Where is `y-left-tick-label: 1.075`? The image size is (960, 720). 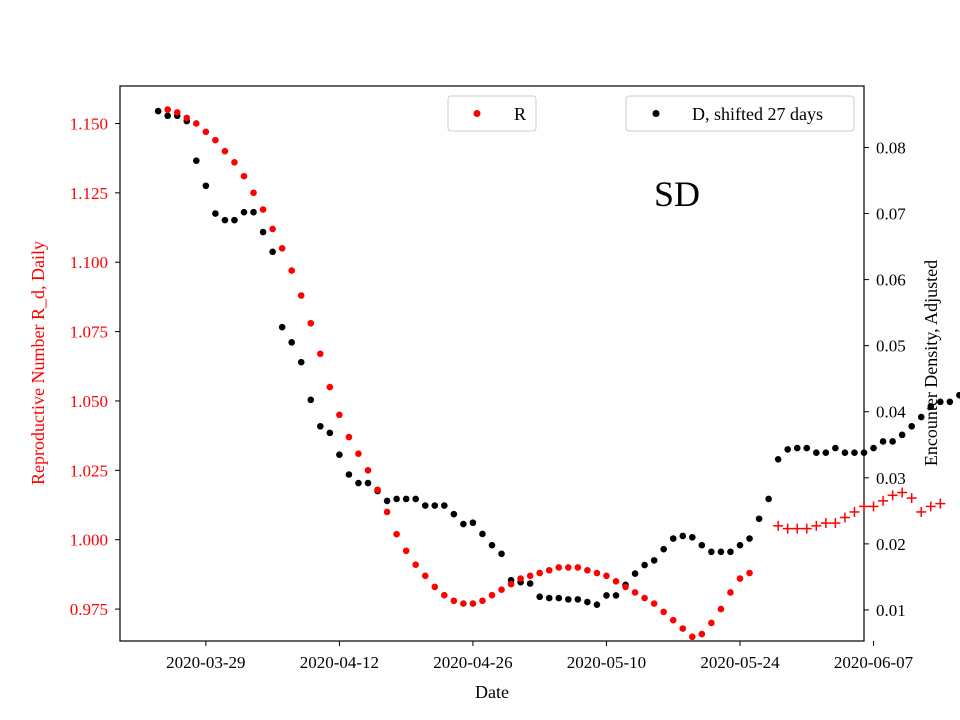 y-left-tick-label: 1.075 is located at coordinates (89, 332).